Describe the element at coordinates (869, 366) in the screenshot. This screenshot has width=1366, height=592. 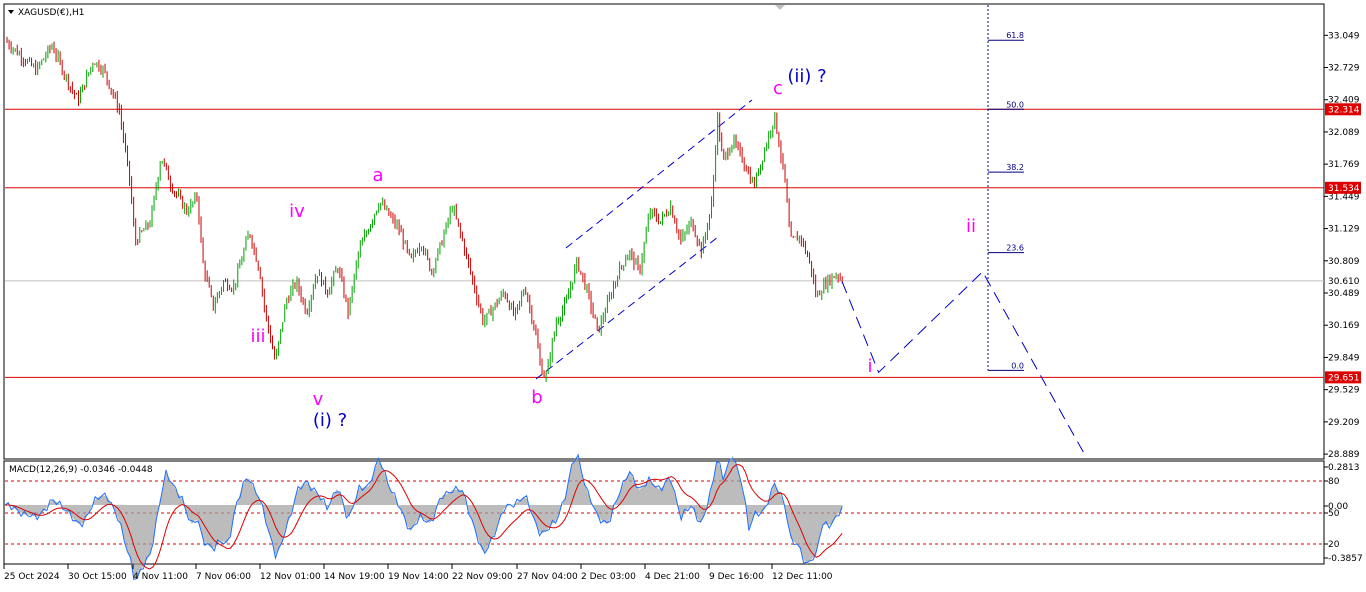
I see `wave-label: i` at that location.